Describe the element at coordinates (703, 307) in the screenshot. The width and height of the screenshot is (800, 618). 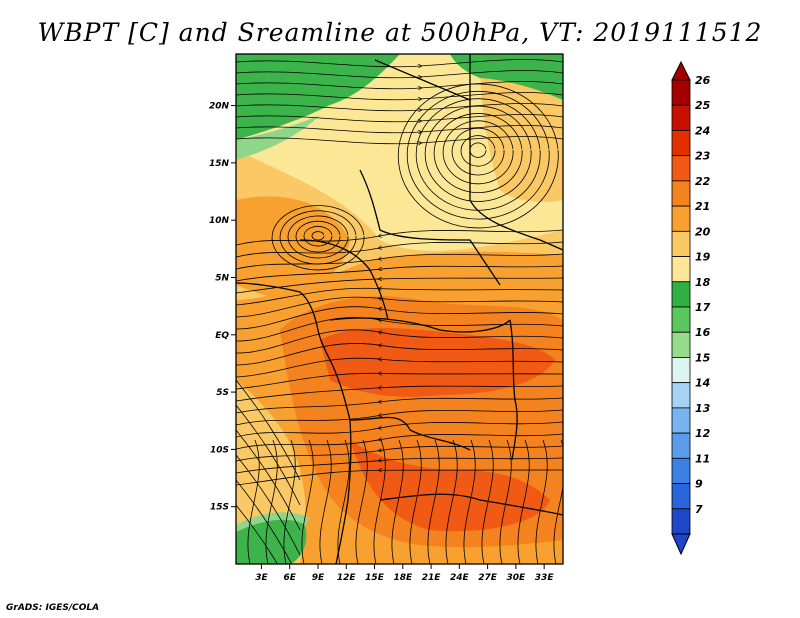
I see `colorbar-label: 17` at that location.